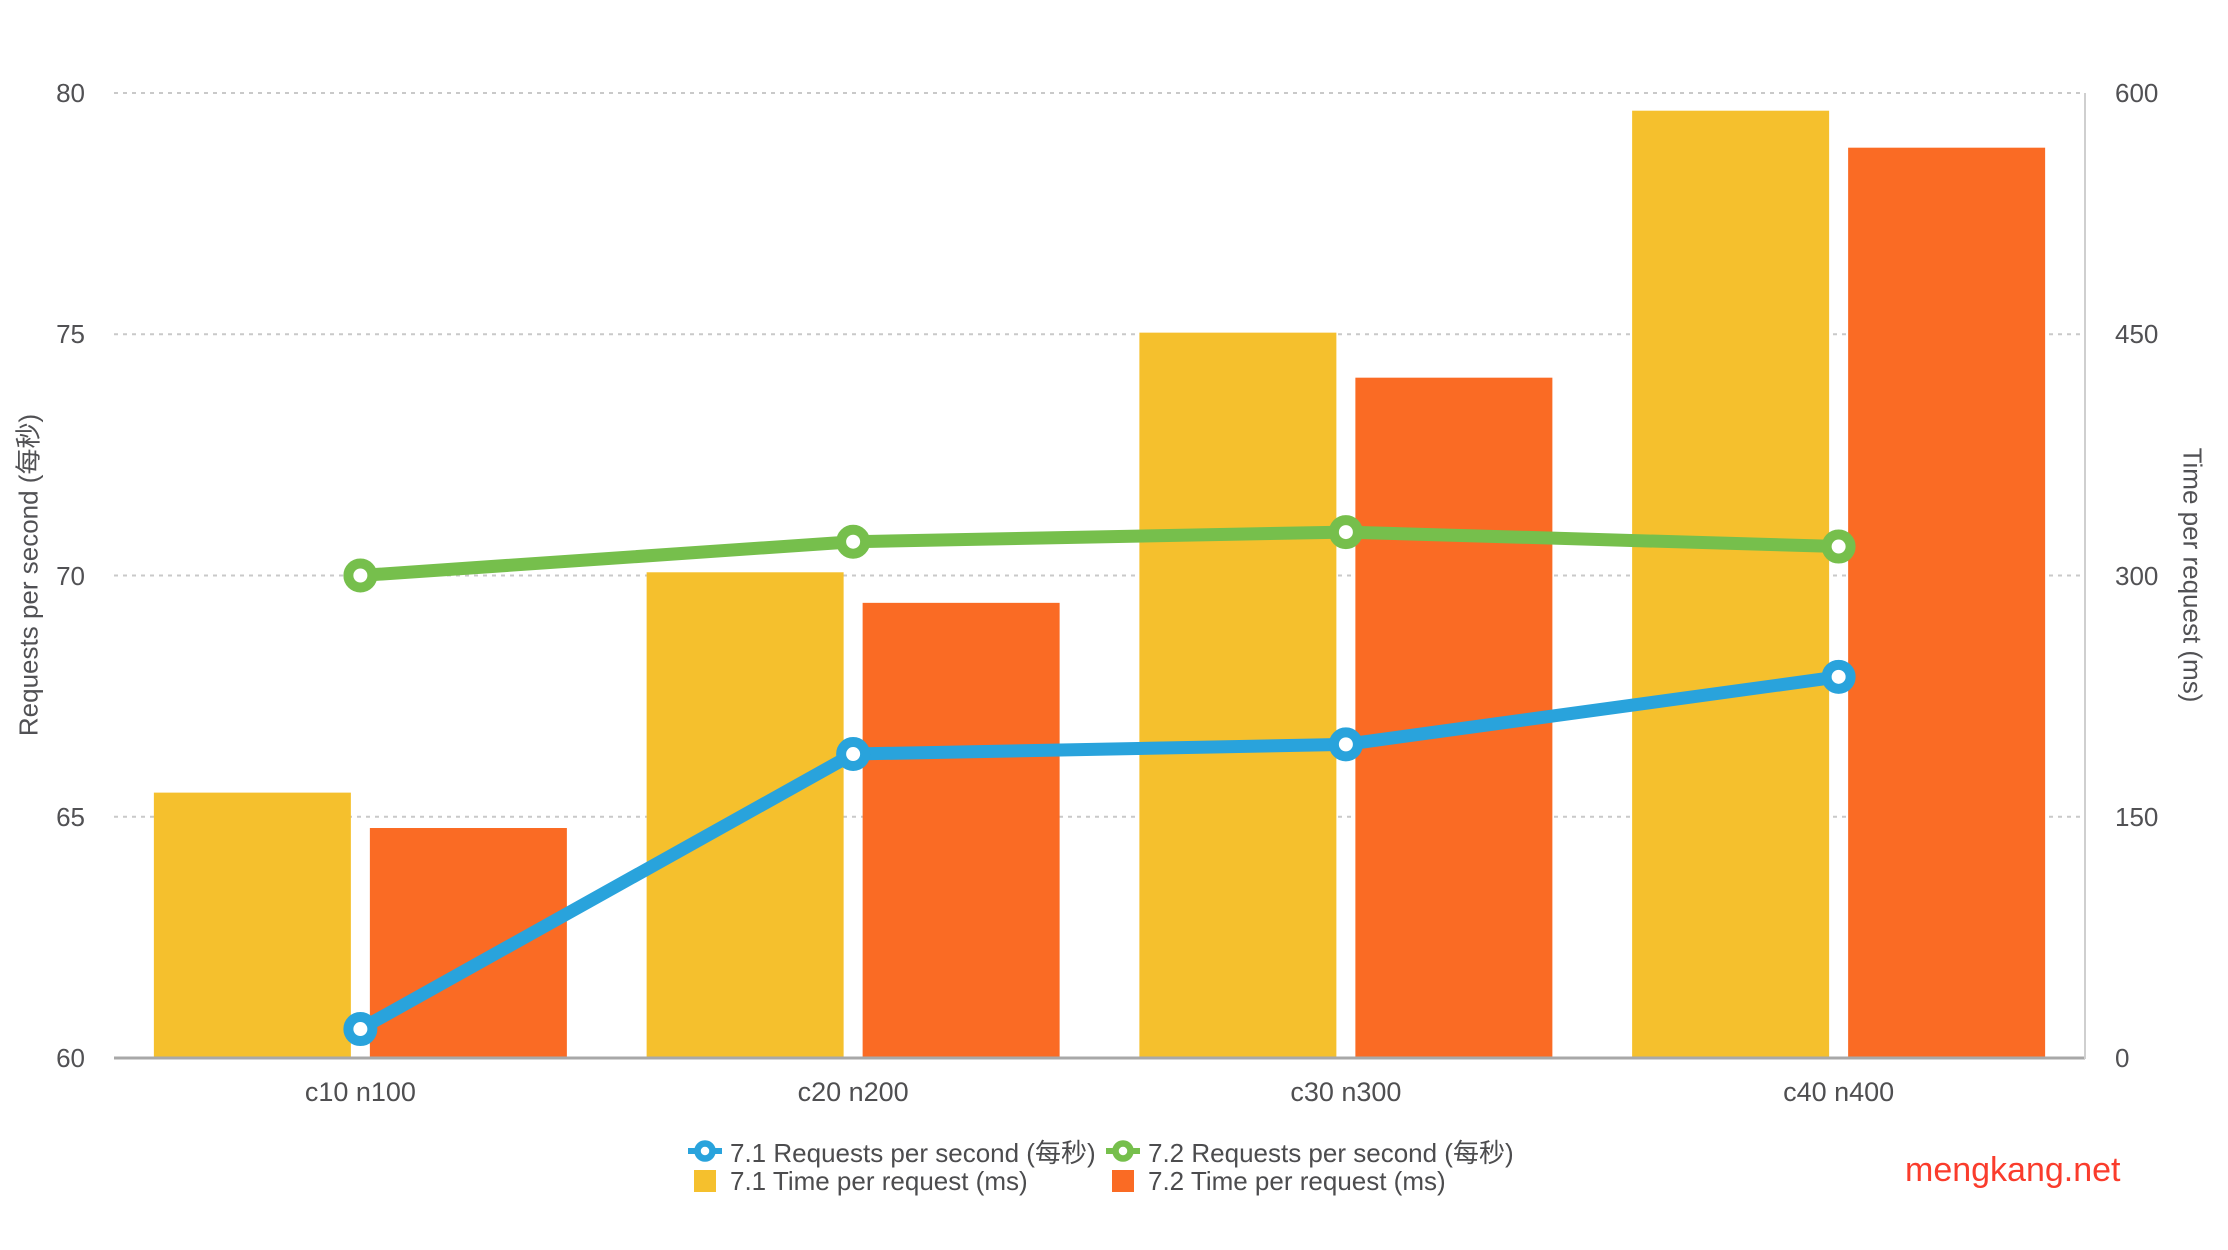 The image size is (2228, 1250). I want to click on point-71-rps-cat2, so click(1345, 744).